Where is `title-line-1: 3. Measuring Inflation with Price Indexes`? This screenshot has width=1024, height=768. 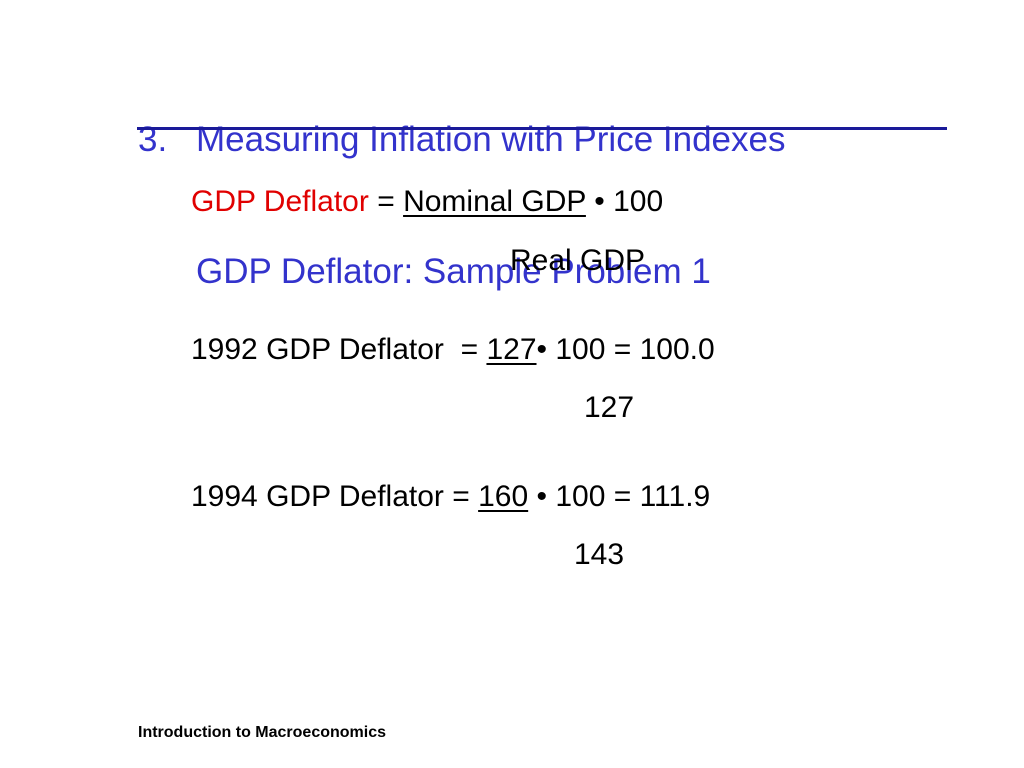
title-line-1: 3. Measuring Inflation with Price Indexes is located at coordinates (461, 140).